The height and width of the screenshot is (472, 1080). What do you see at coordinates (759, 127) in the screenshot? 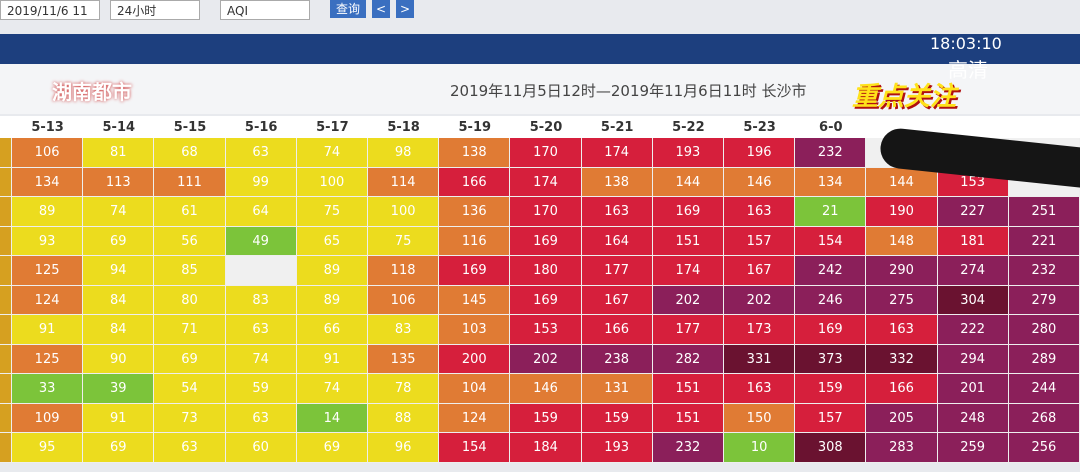
I see `column-header: 5-23` at bounding box center [759, 127].